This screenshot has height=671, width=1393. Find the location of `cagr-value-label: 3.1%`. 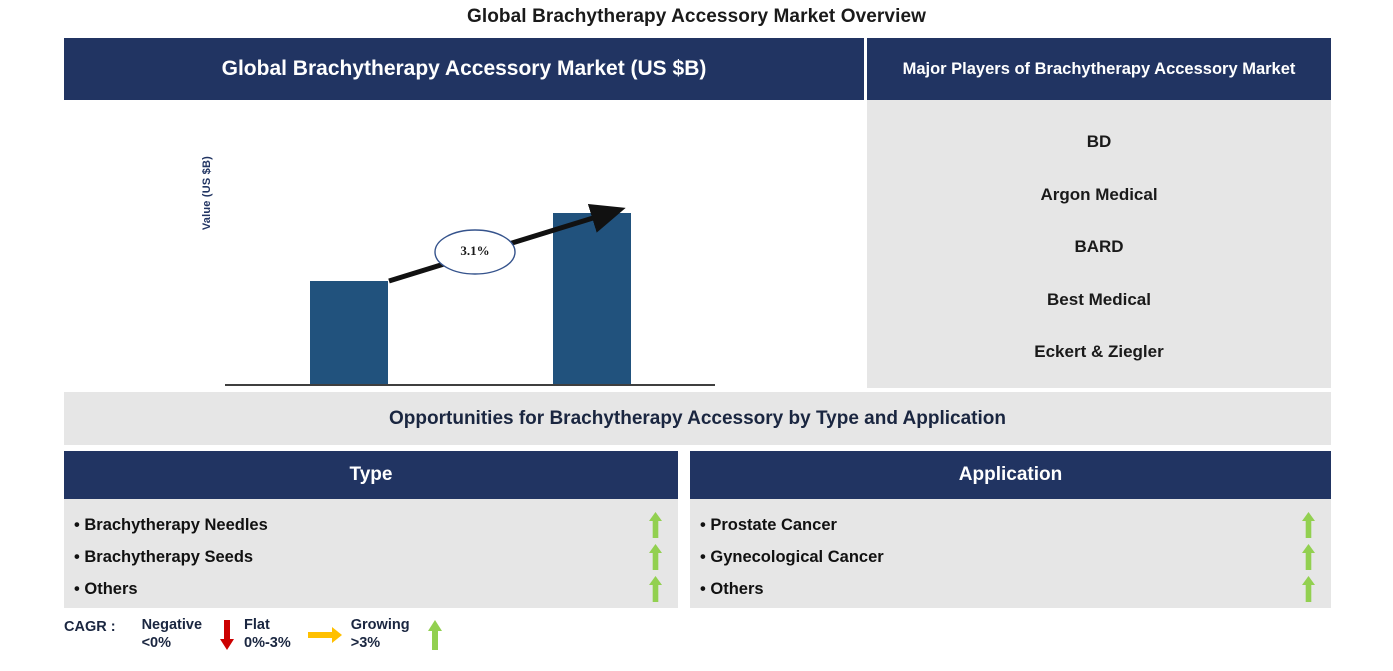

cagr-value-label: 3.1% is located at coordinates (475, 250).